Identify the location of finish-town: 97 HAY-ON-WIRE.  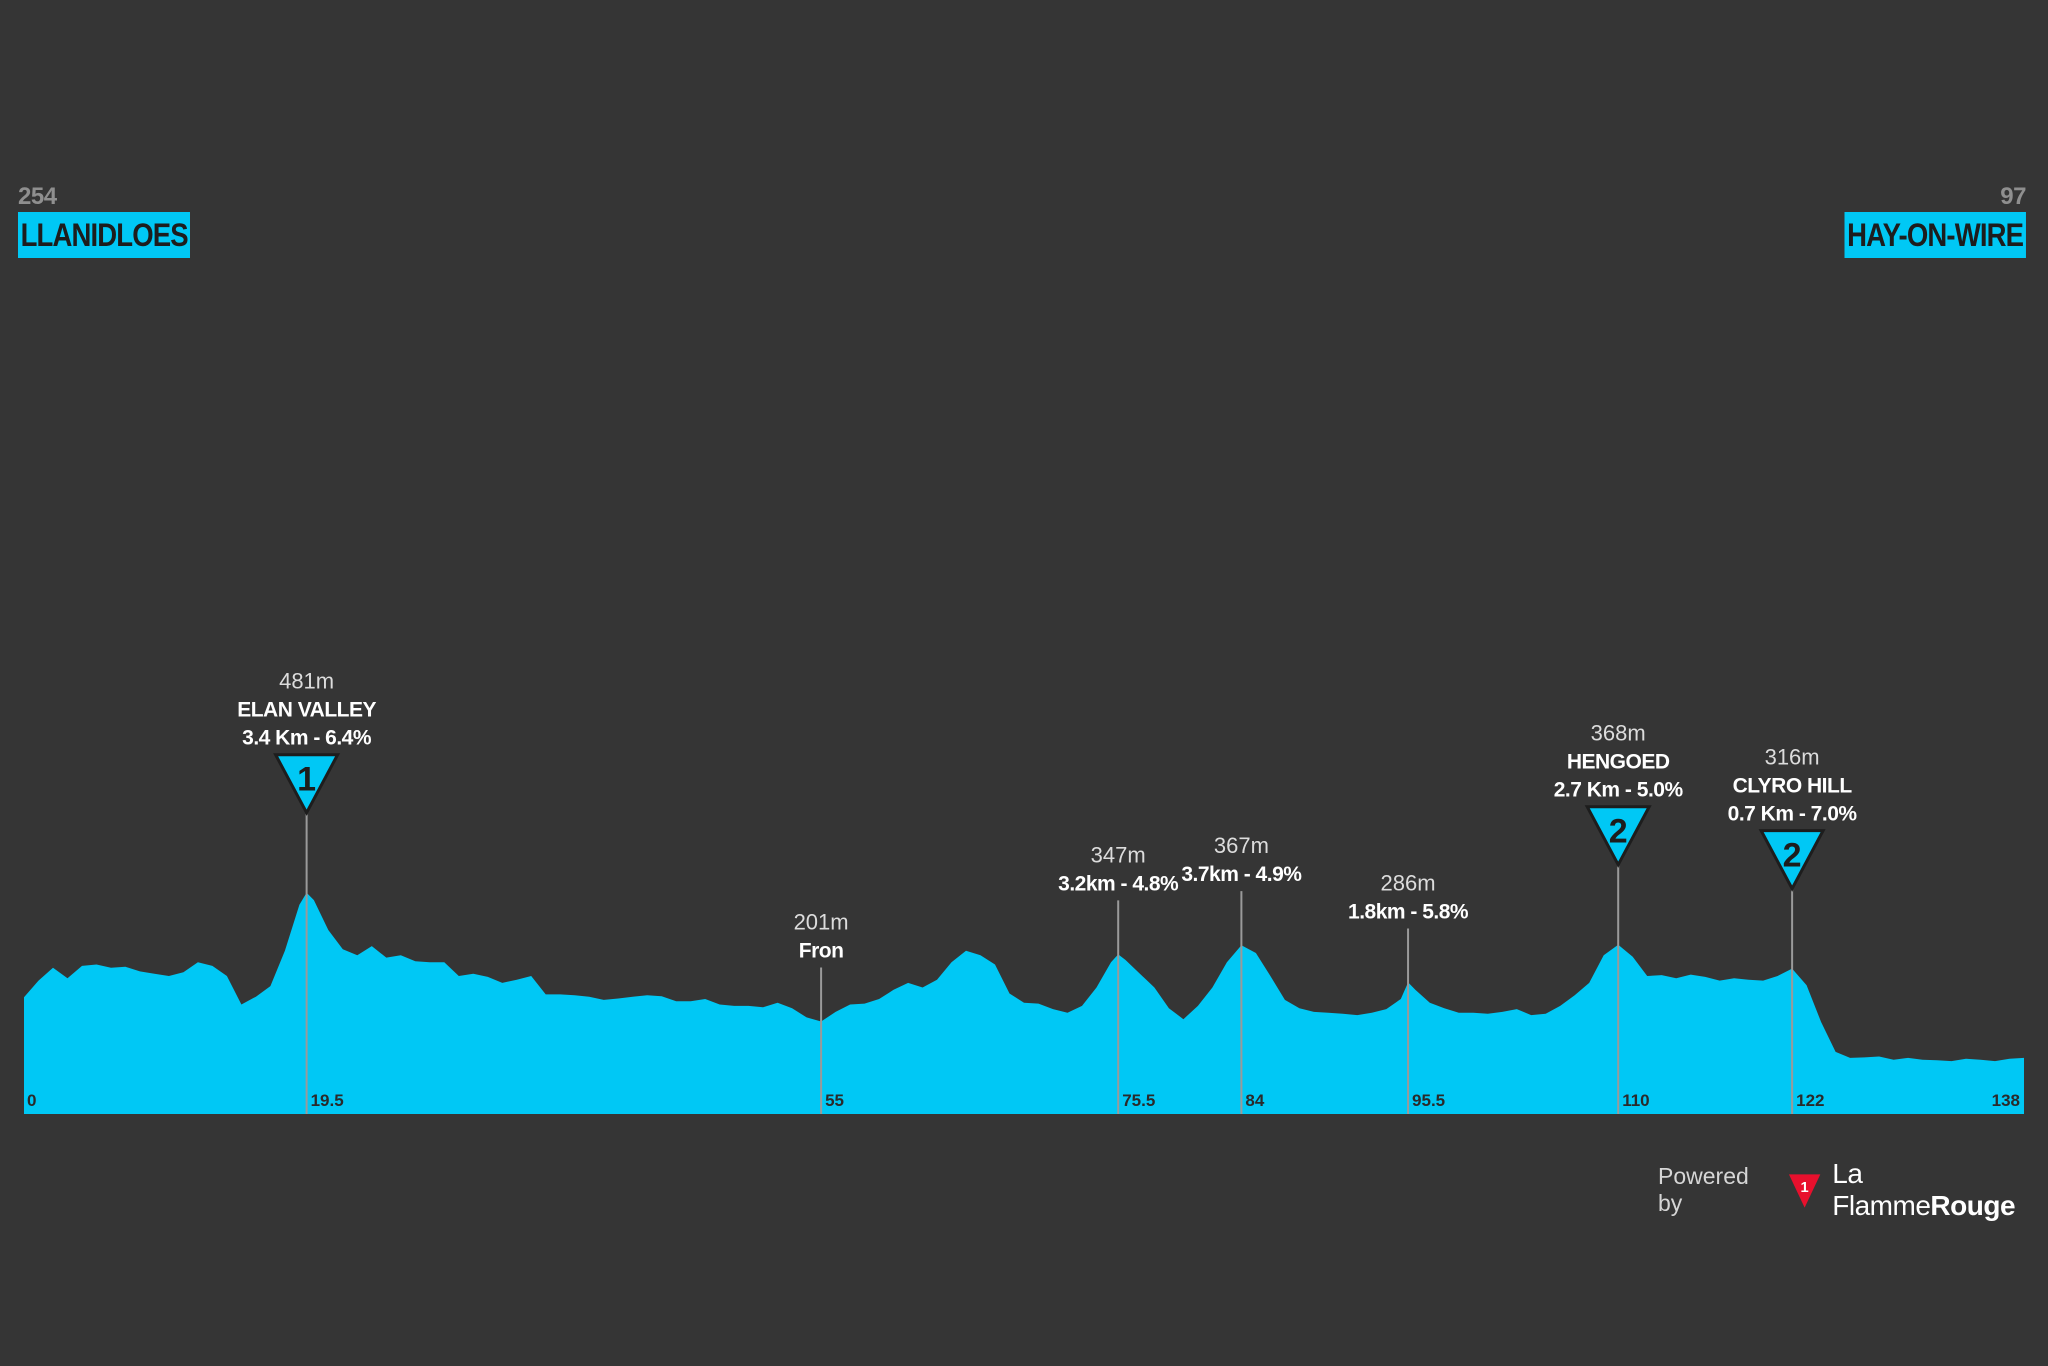
(1920, 220).